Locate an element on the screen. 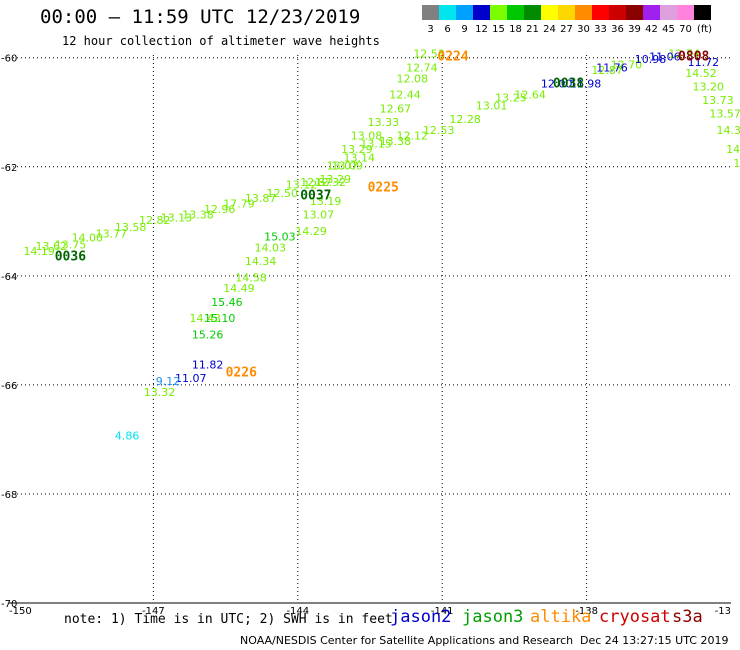  wave-height-label: 13.33 is located at coordinates (384, 122).